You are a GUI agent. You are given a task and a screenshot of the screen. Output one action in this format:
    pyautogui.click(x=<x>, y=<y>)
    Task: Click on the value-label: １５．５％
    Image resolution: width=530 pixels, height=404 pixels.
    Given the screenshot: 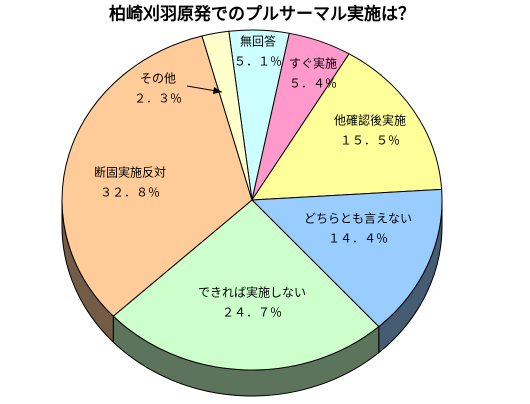 What is the action you would take?
    pyautogui.click(x=370, y=141)
    